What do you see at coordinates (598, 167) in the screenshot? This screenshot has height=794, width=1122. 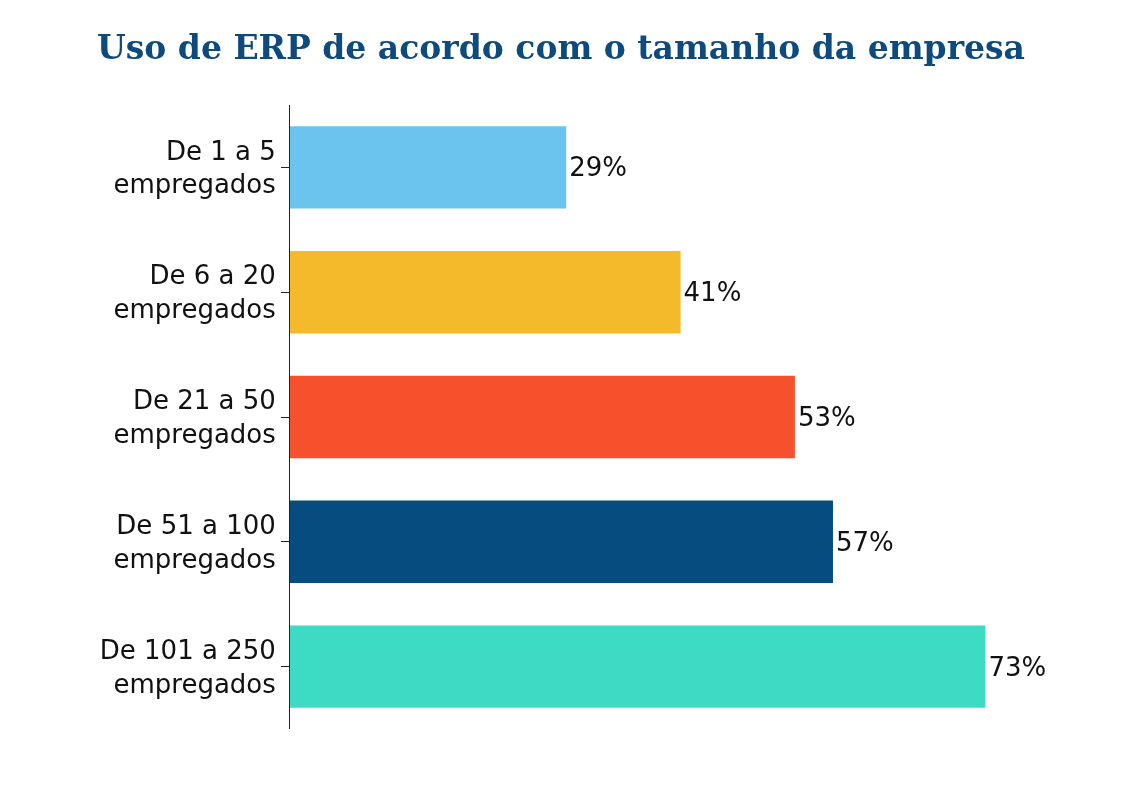 I see `data-label: 29%` at bounding box center [598, 167].